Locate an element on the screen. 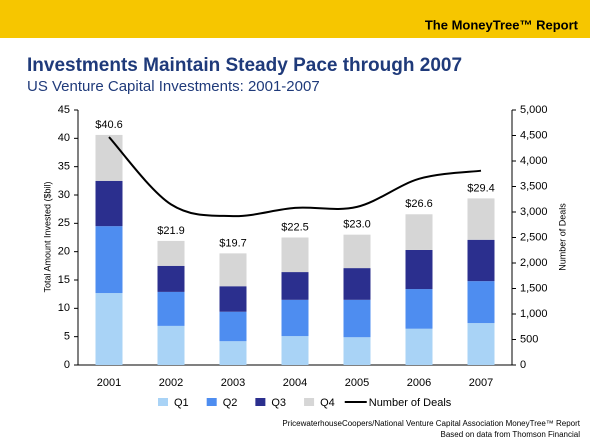 The image size is (590, 442). y-tick-label: 0 is located at coordinates (67, 365).